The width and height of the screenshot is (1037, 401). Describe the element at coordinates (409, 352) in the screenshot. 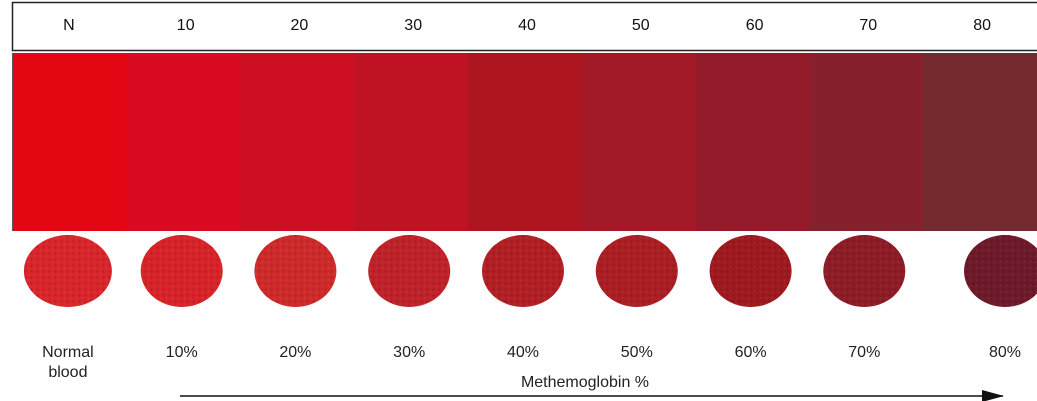

I see `percentage-label: 30%` at that location.